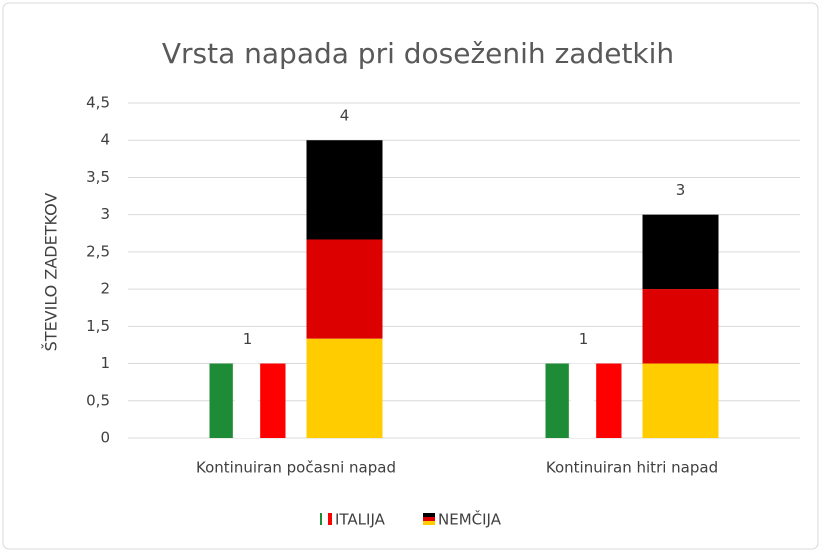  I want to click on x-tick-label: Kontinuiran počasni napad, so click(296, 468).